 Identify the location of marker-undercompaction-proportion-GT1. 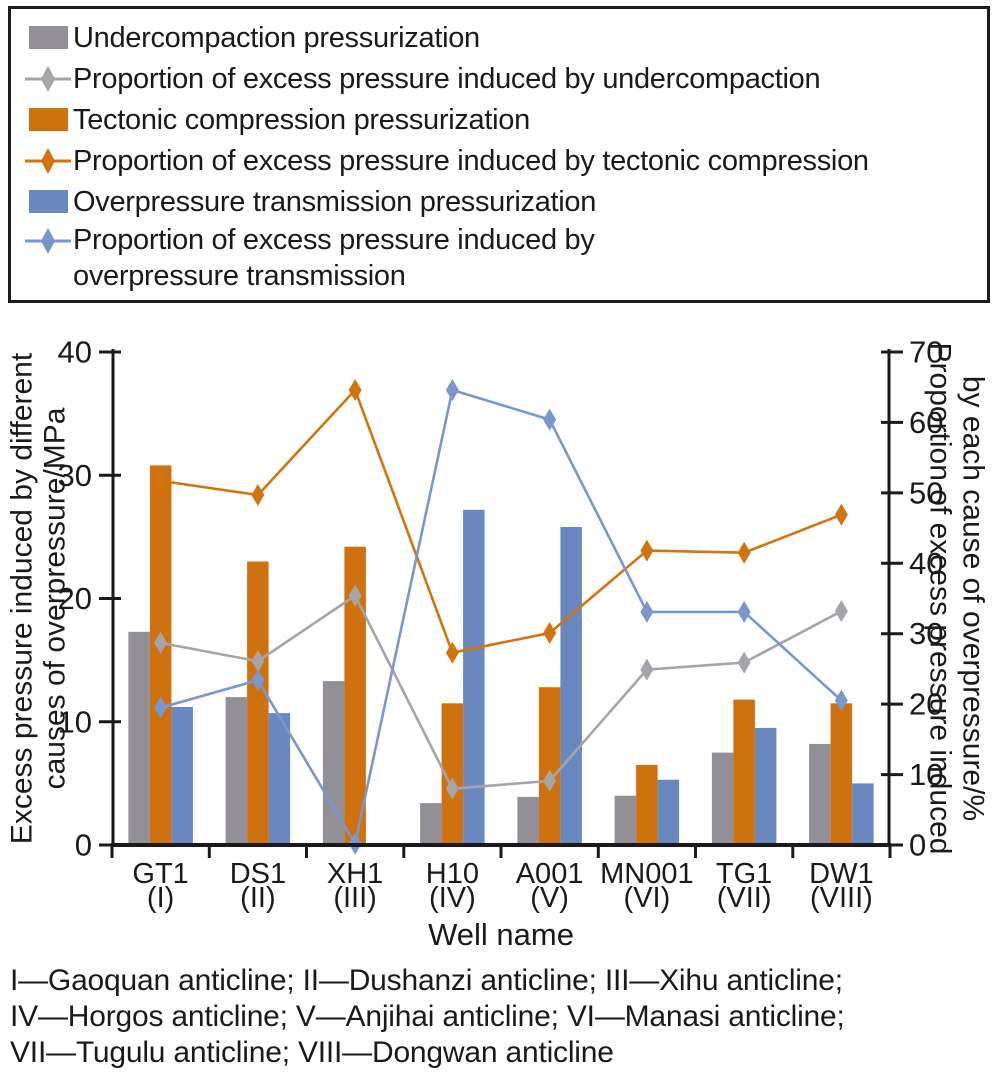
(161, 642).